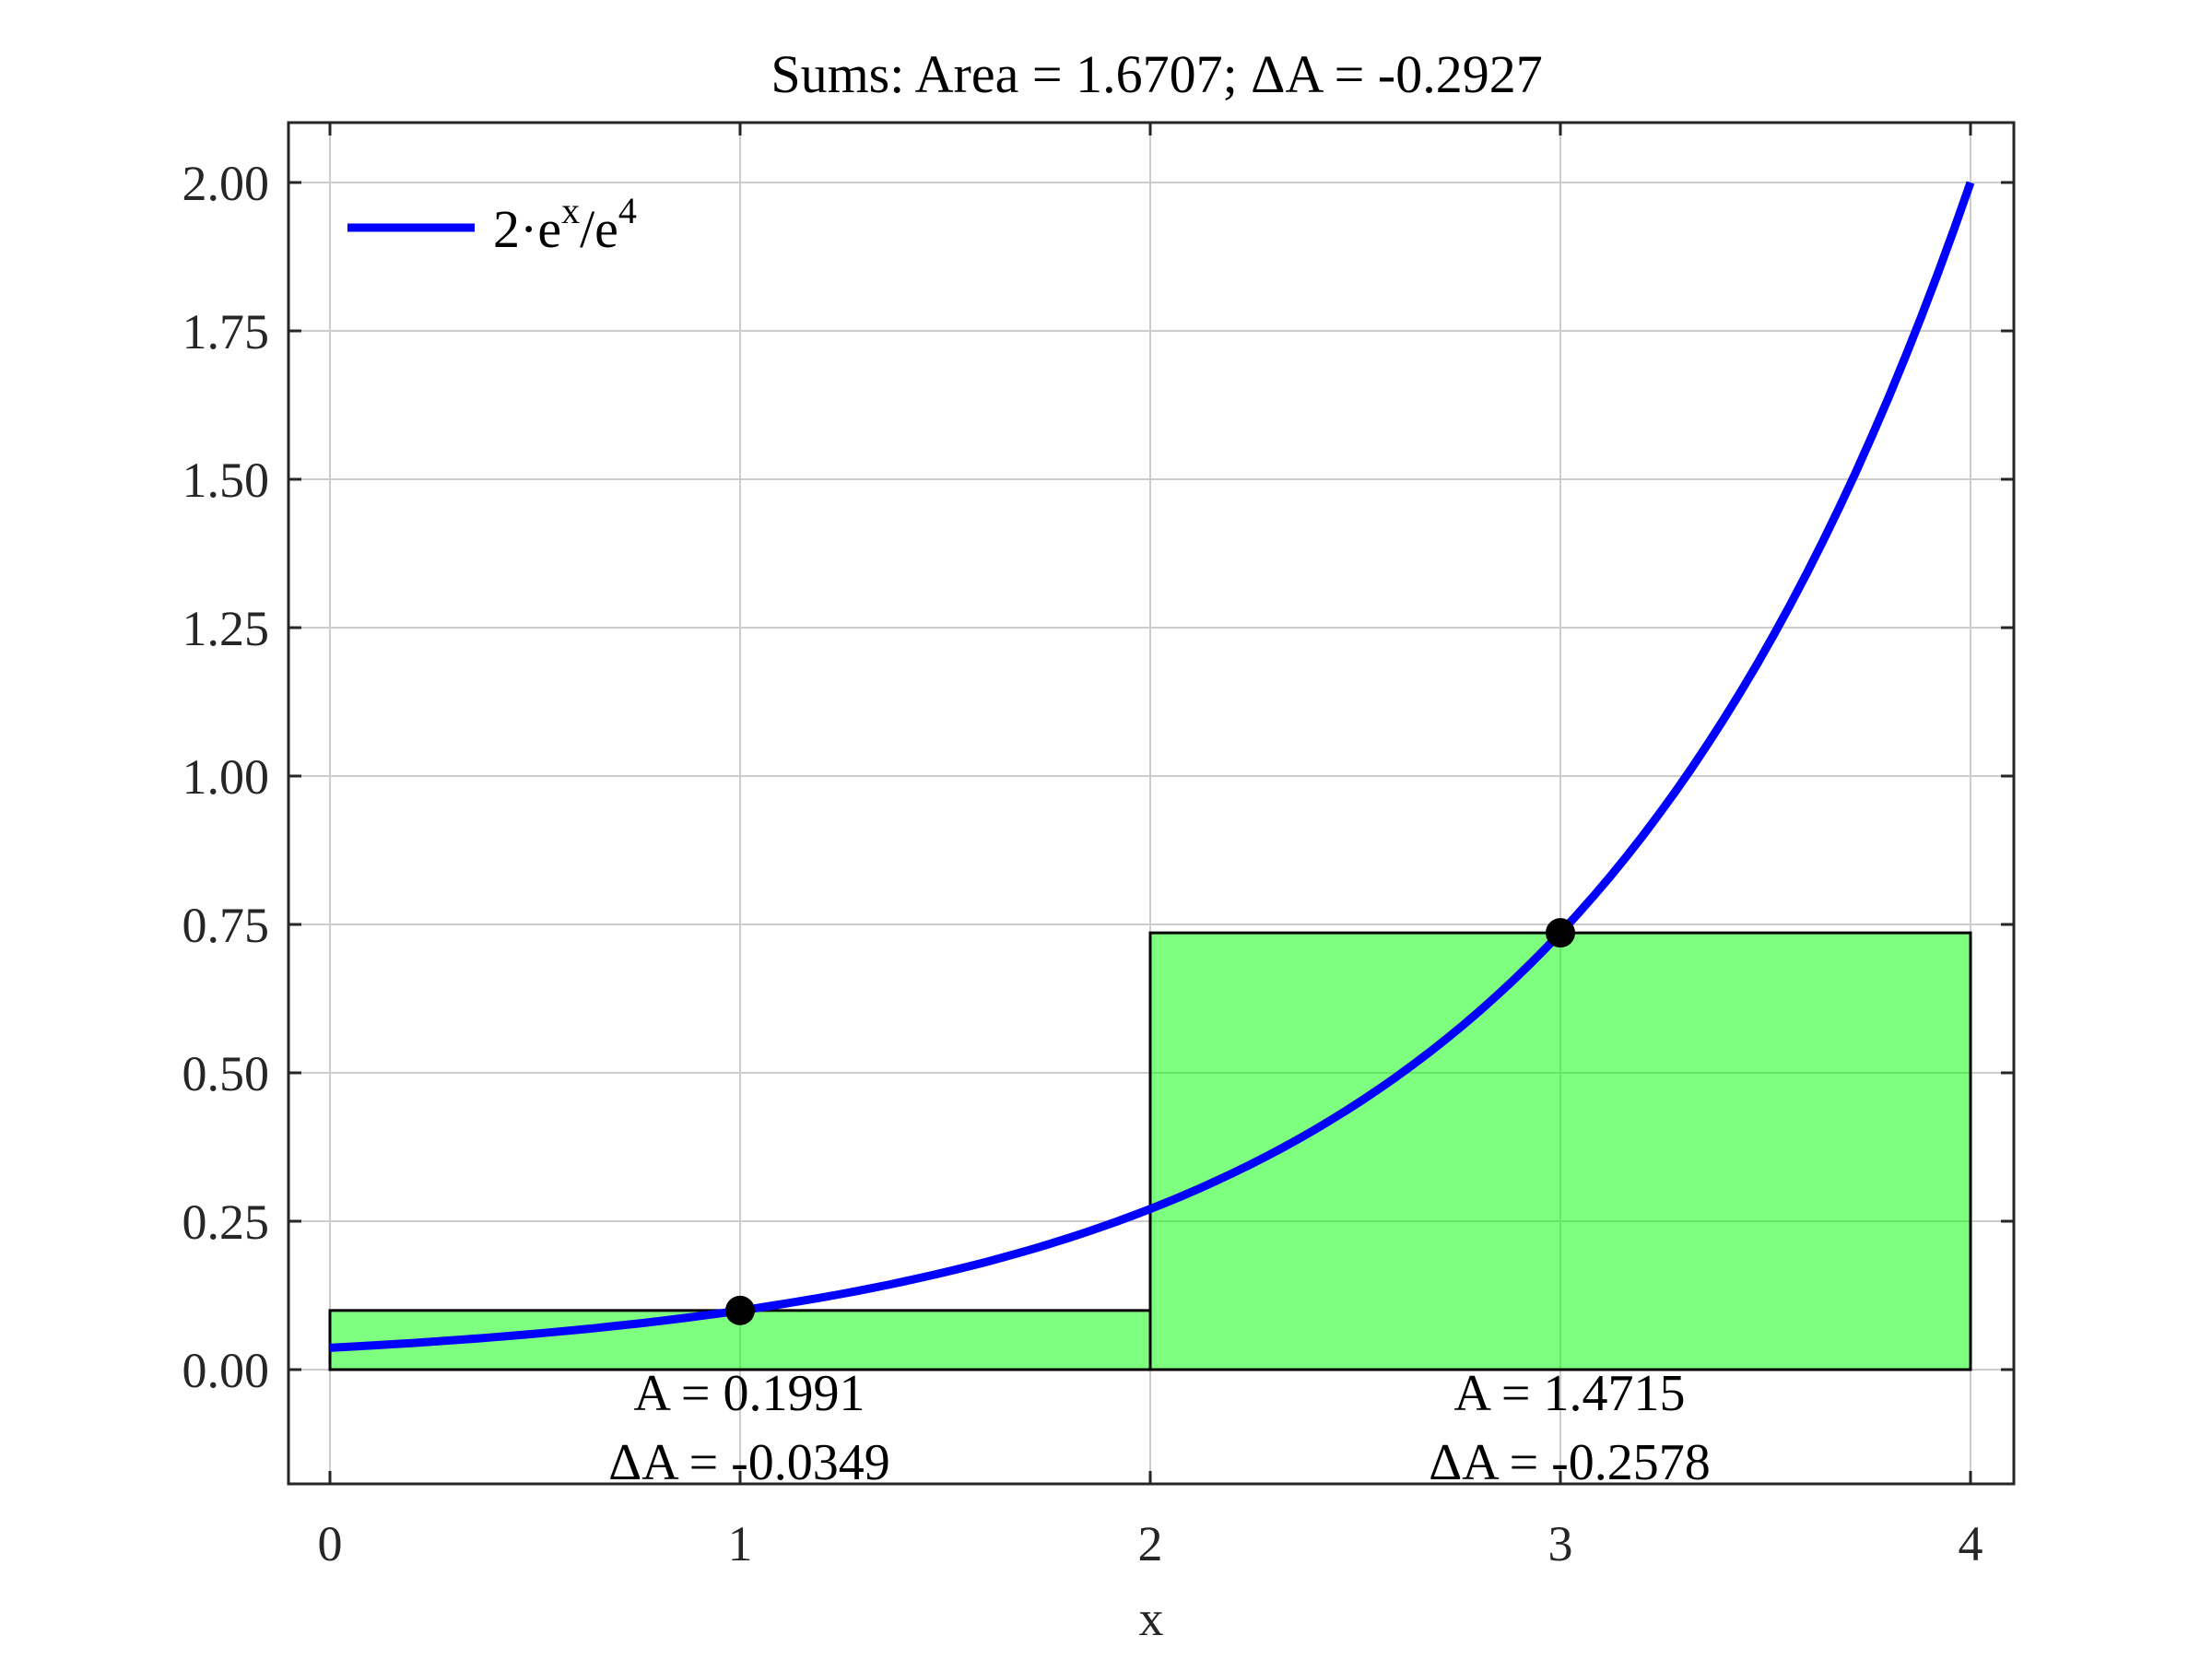  Describe the element at coordinates (1570, 1393) in the screenshot. I see `rect-area-label-2: A = 1.4715` at that location.